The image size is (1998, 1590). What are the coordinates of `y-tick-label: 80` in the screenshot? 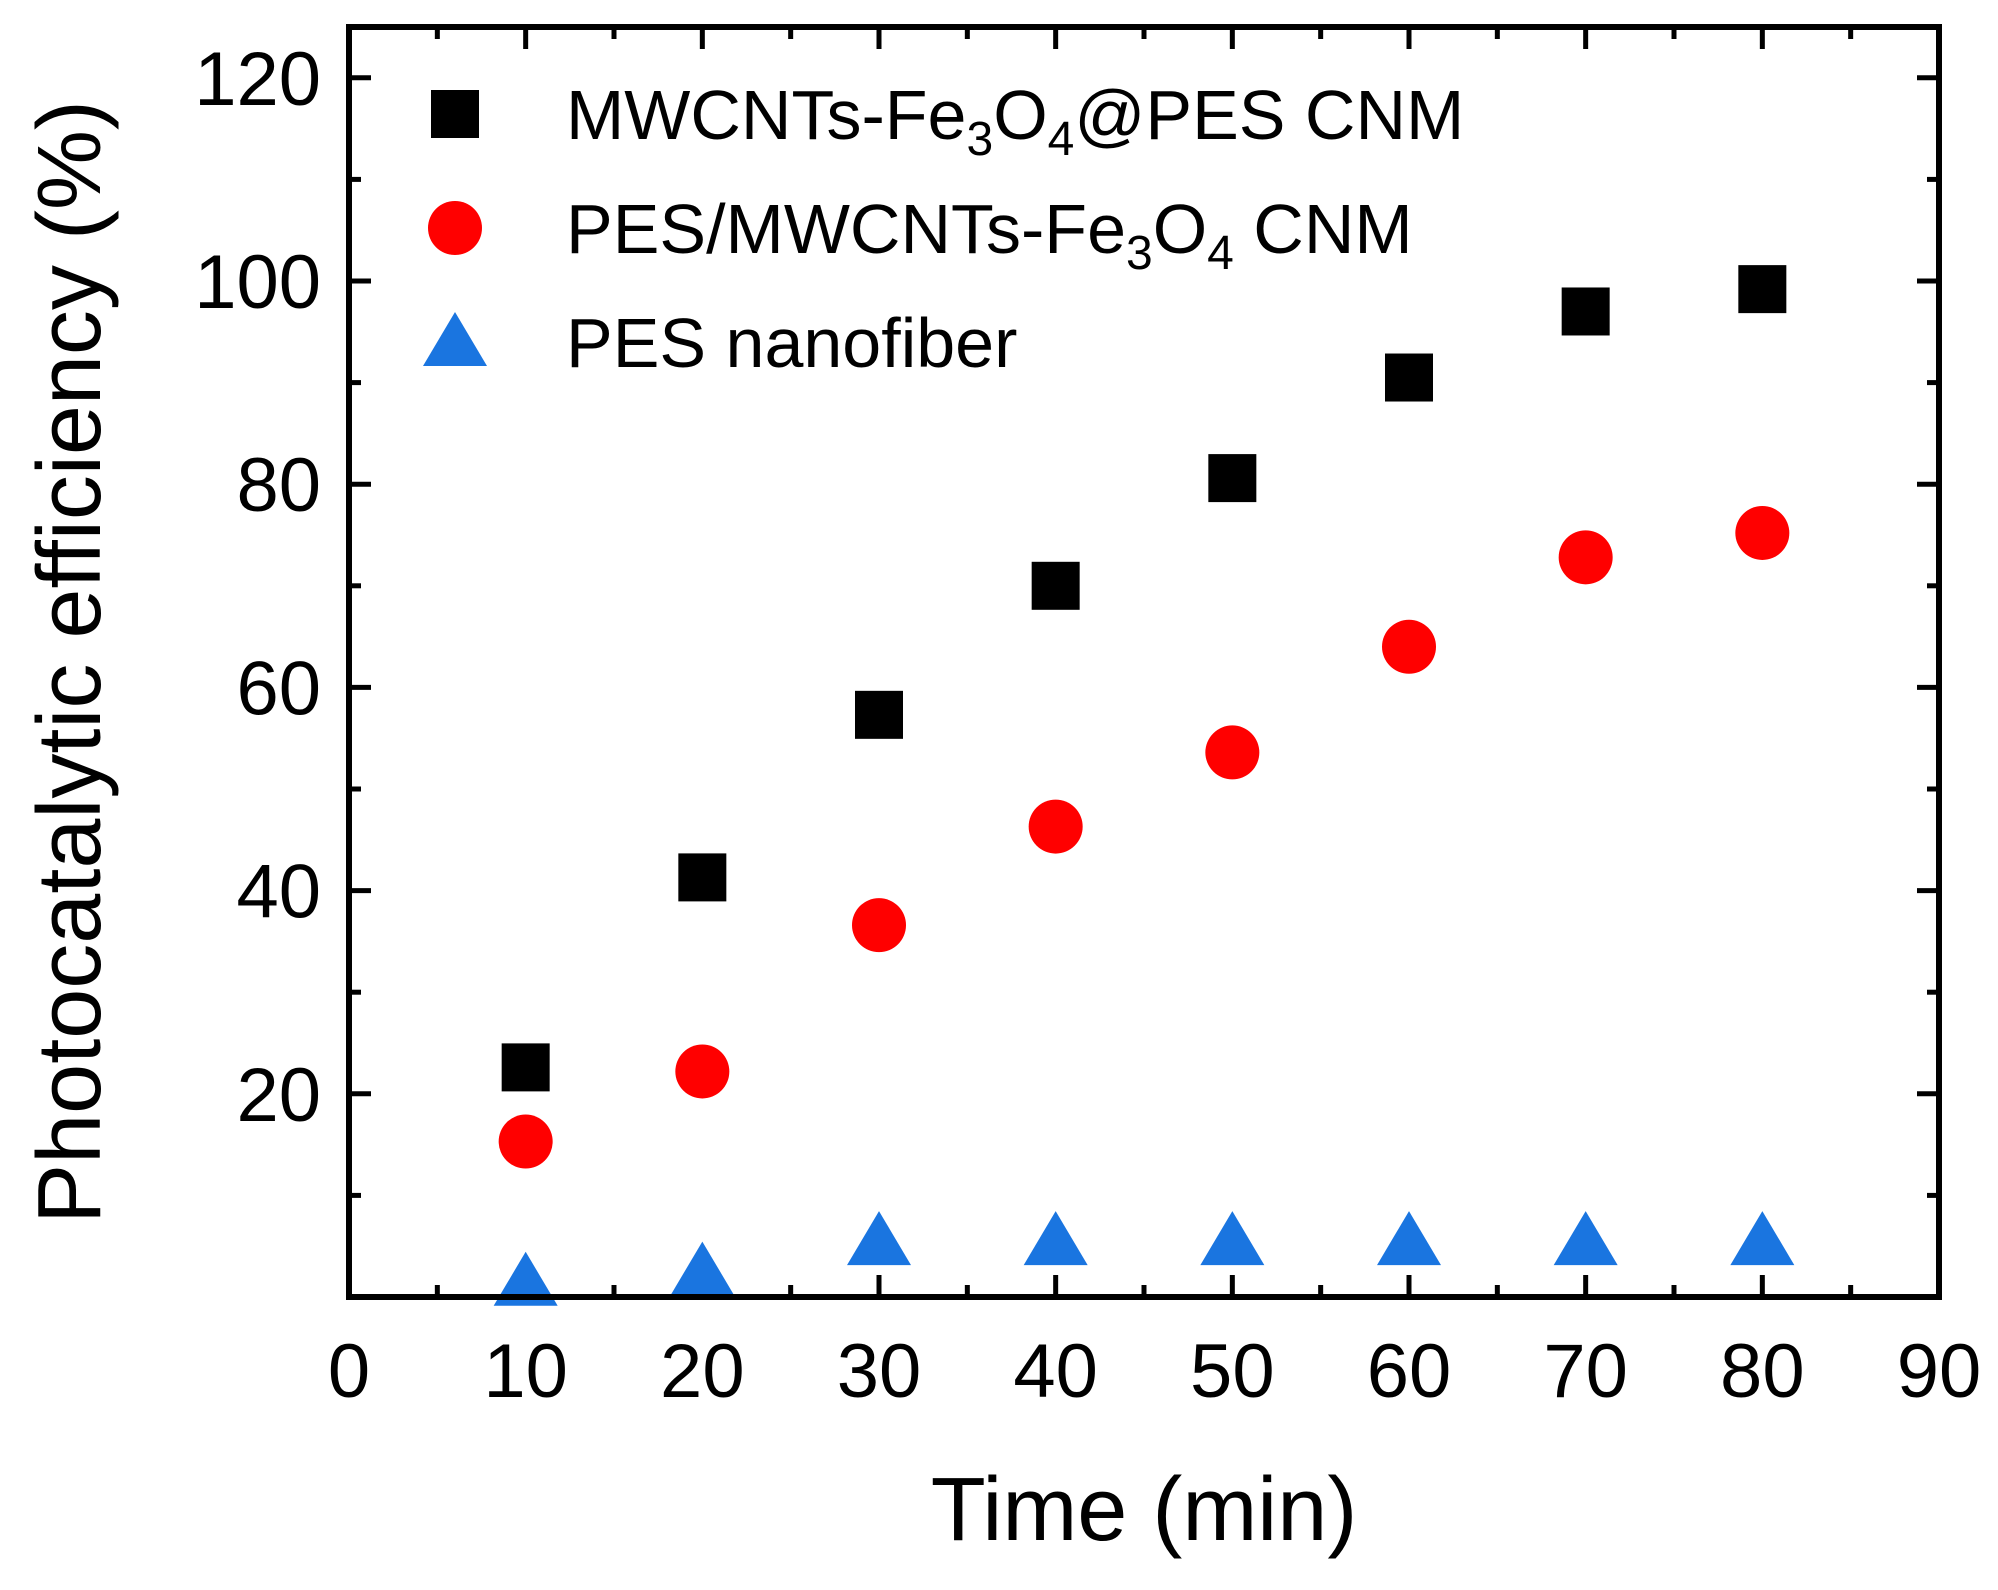 It's located at (278, 485).